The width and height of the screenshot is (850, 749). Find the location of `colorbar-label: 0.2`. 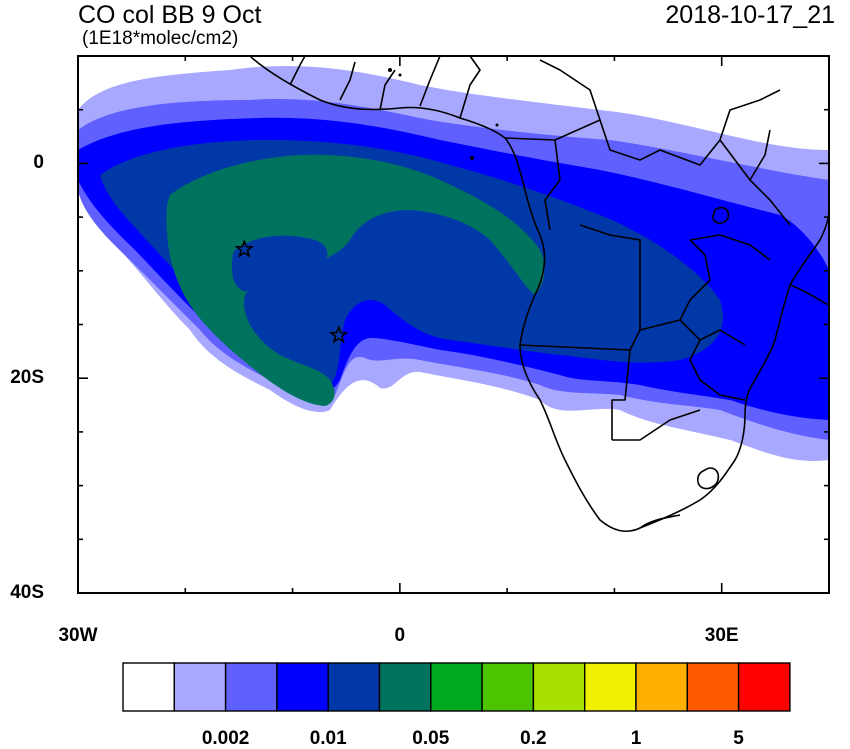

colorbar-label: 0.2 is located at coordinates (533, 738).